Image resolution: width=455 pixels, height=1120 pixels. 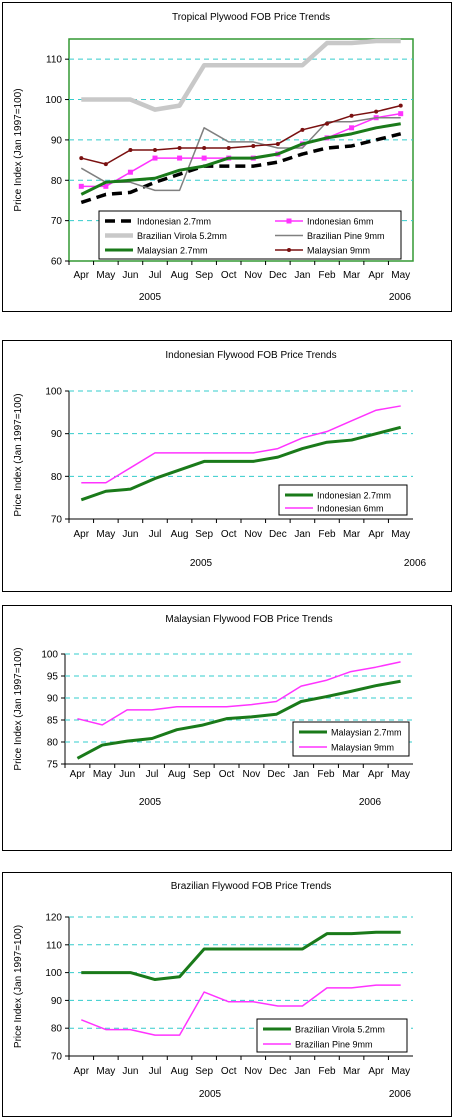 I want to click on y-tick-label: 110, so click(x=54, y=60).